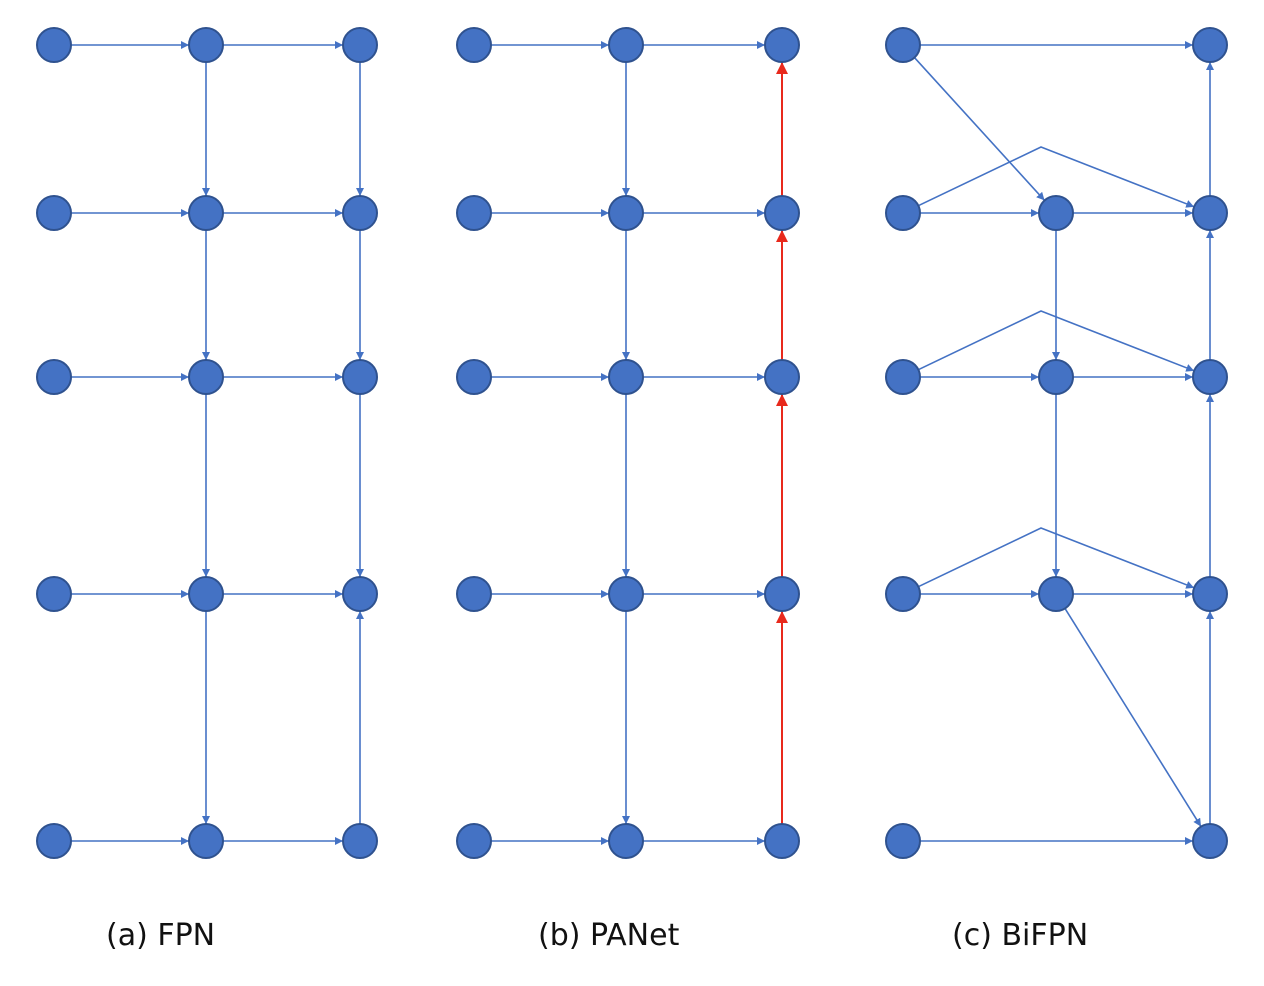 Image resolution: width=1264 pixels, height=986 pixels. Describe the element at coordinates (979, 129) in the screenshot. I see `bifpn-topdown-diagonal-edge` at that location.